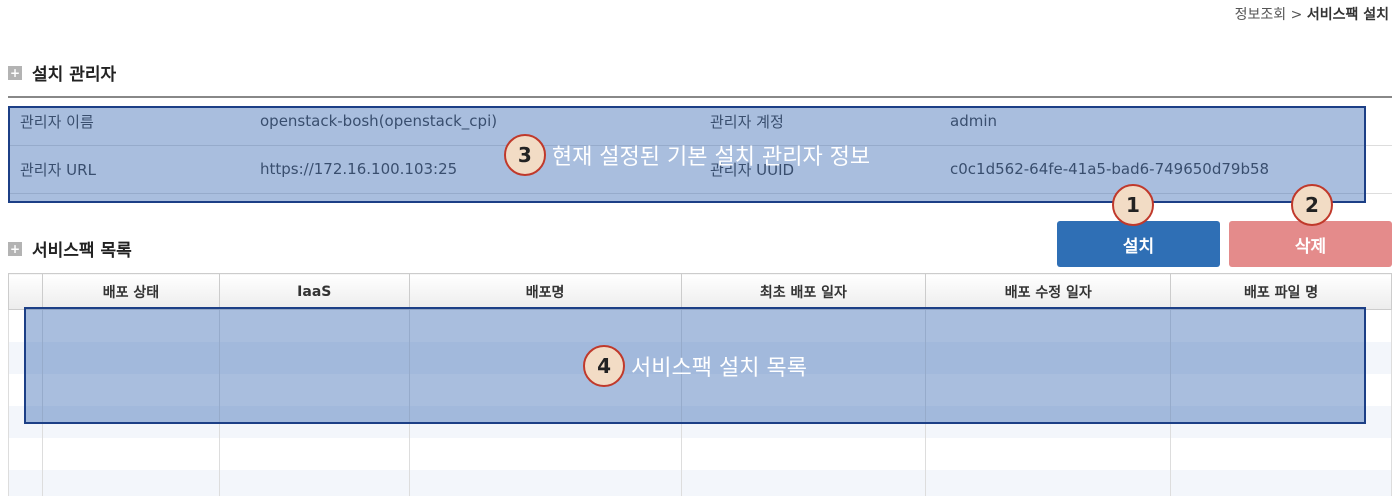  Describe the element at coordinates (1133, 205) in the screenshot. I see `annotation-badge-1: 1` at that location.